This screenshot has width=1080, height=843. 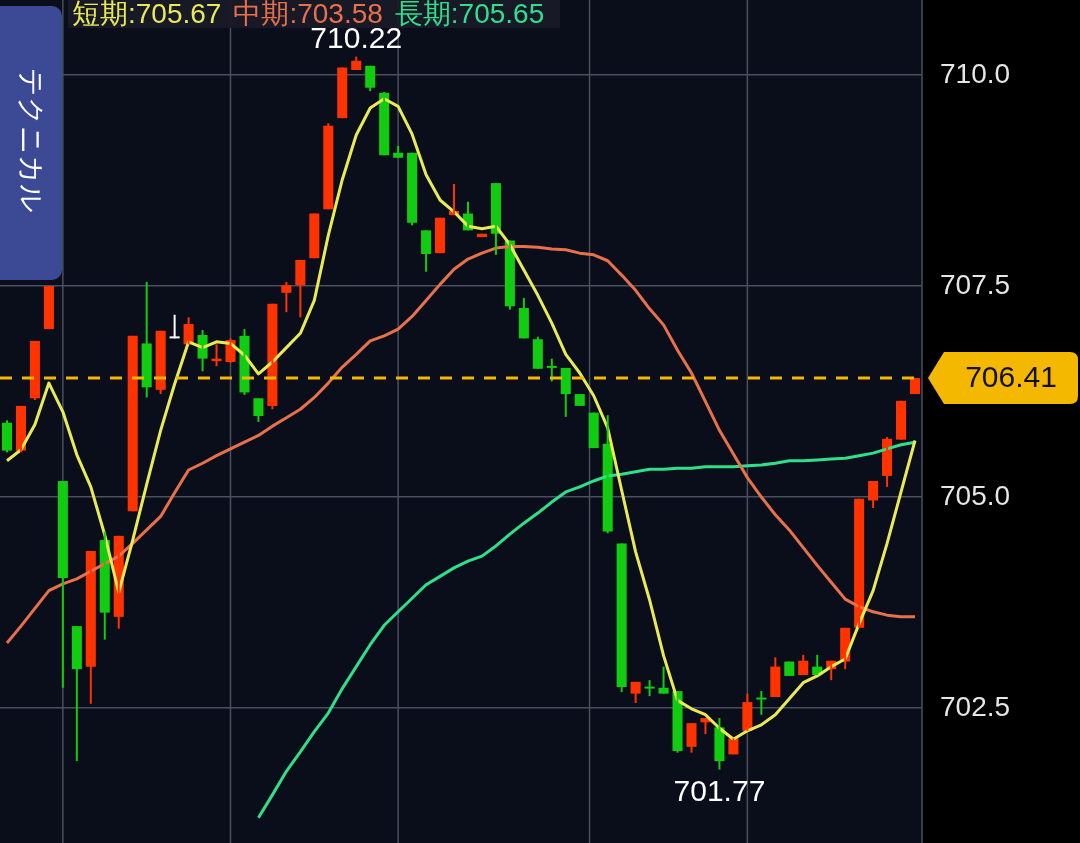 What do you see at coordinates (691, 738) in the screenshot?
I see `candlestick` at bounding box center [691, 738].